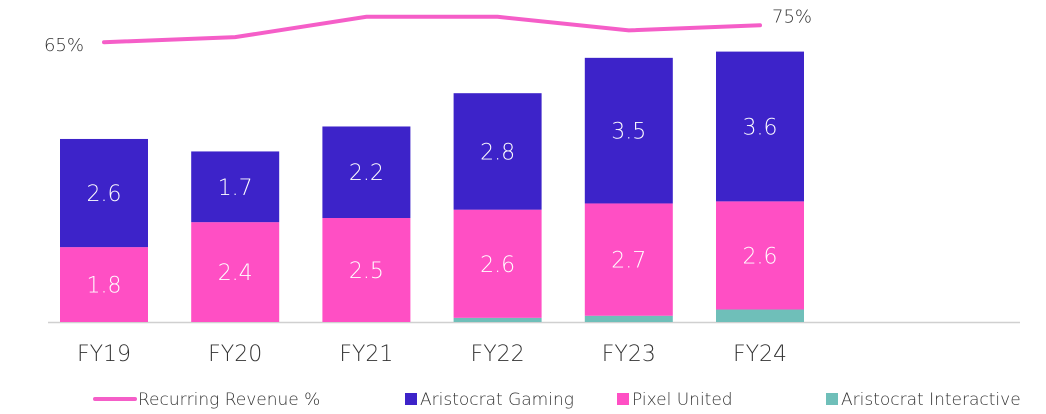 The height and width of the screenshot is (414, 1046). I want to click on x-tick-label: FY23, so click(629, 354).